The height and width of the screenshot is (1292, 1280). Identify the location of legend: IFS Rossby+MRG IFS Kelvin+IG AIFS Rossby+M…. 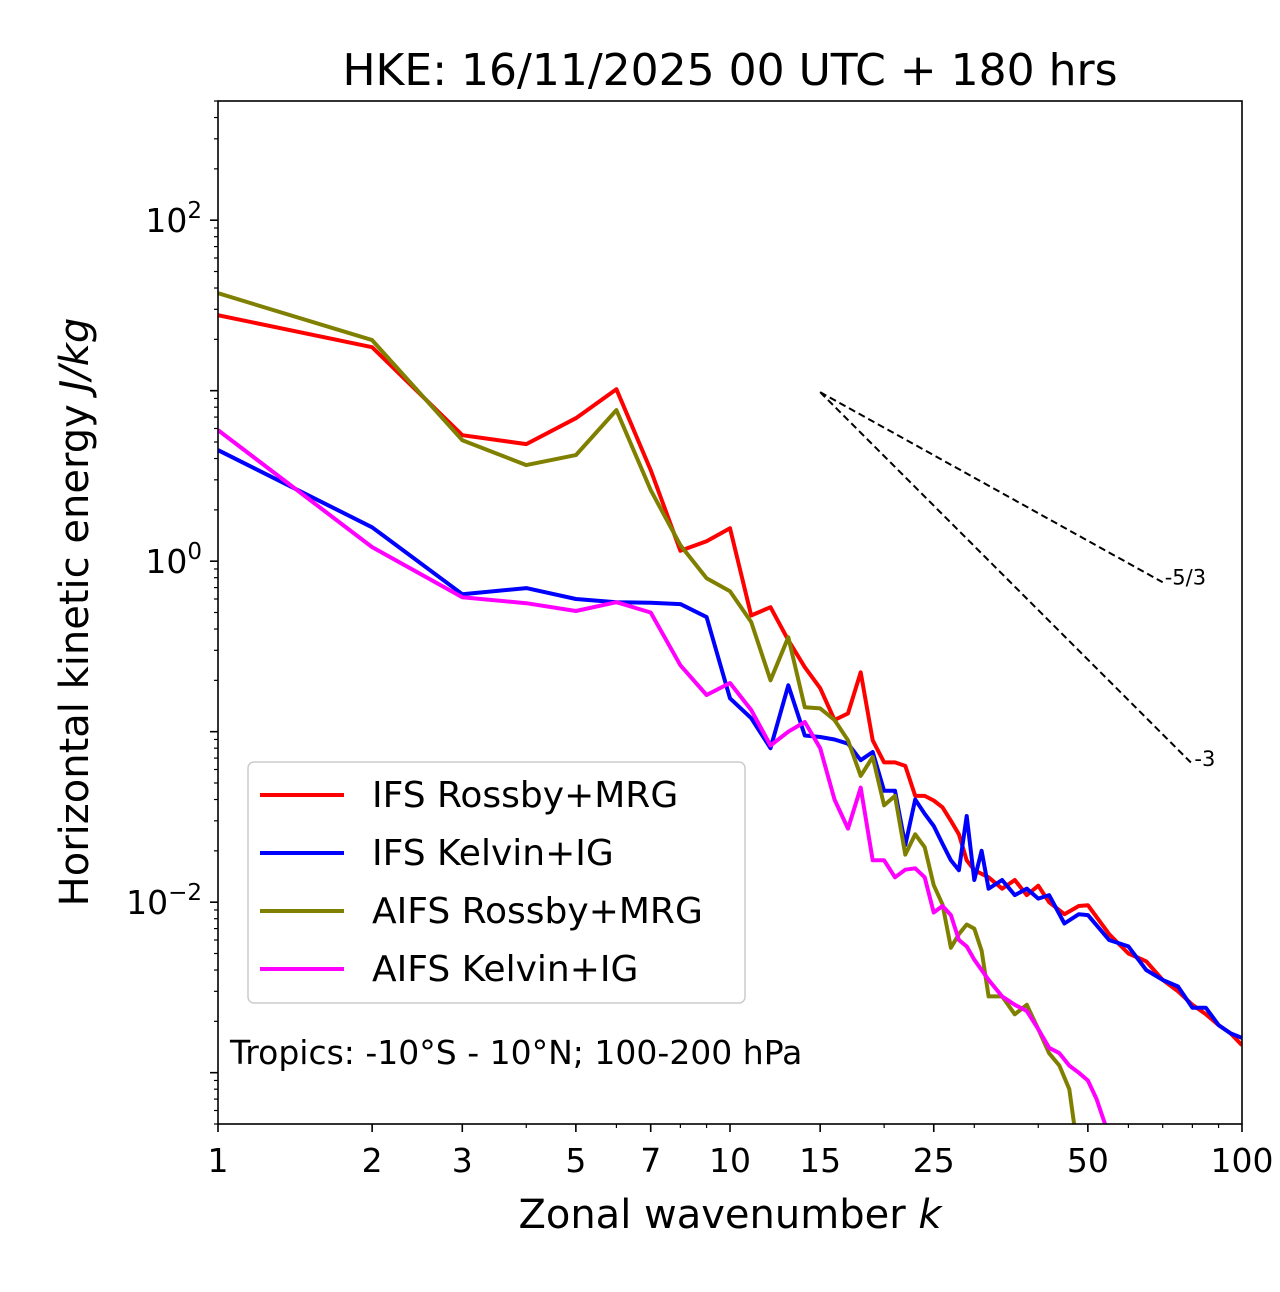
(496, 882).